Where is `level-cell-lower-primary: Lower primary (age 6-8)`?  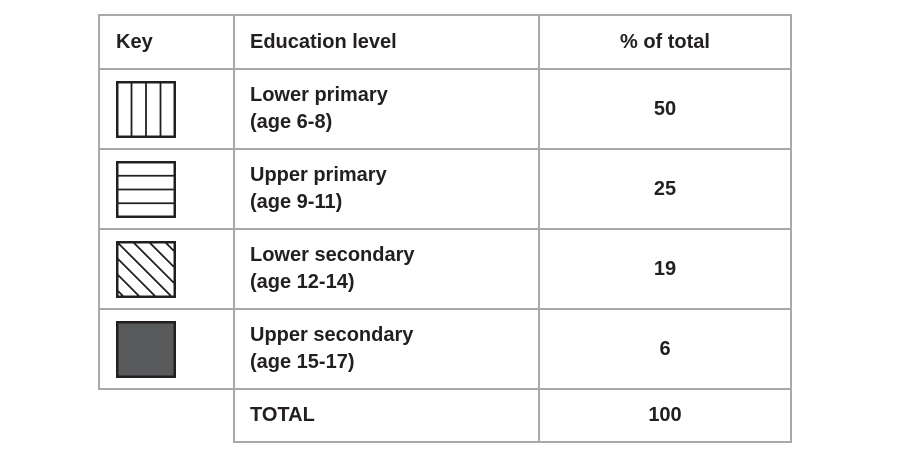
level-cell-lower-primary: Lower primary (age 6-8) is located at coordinates (387, 110).